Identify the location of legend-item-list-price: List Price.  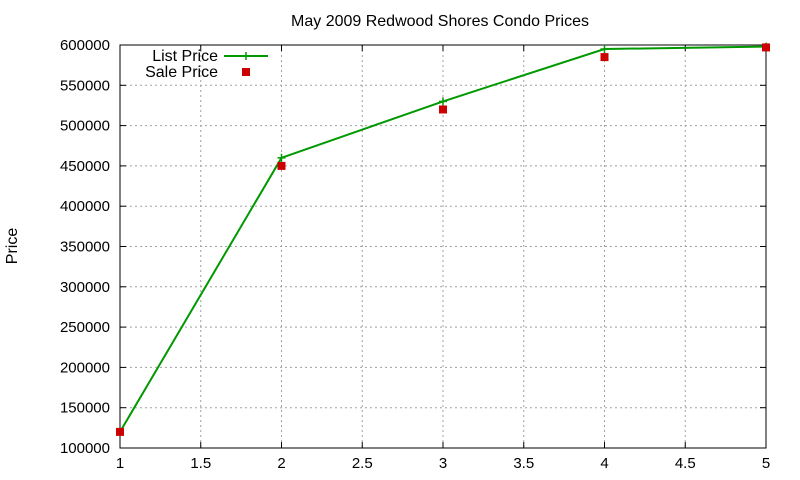
(210, 56).